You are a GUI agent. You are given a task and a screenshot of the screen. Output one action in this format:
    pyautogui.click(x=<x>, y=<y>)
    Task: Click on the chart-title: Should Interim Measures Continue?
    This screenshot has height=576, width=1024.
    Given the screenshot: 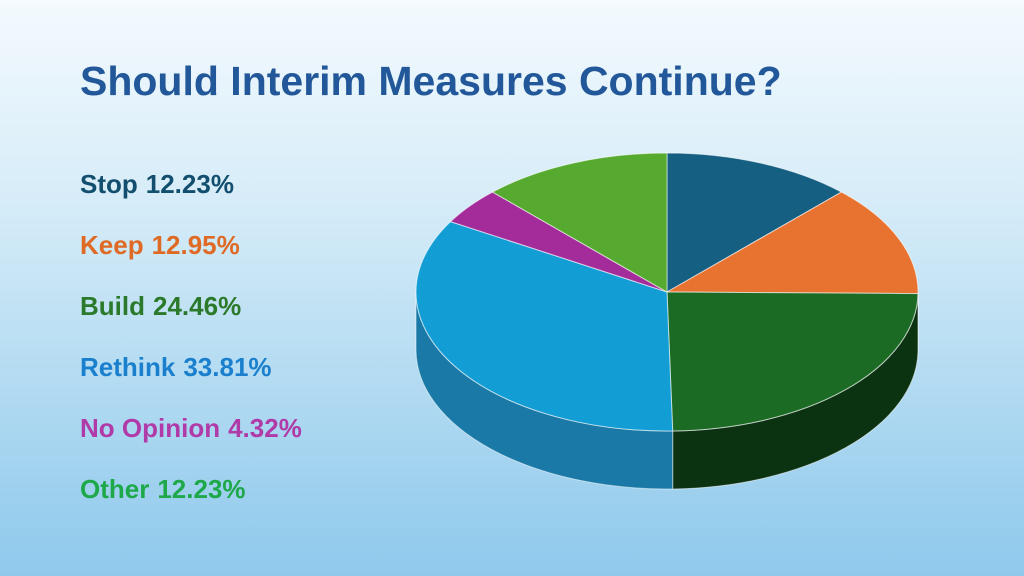 What is the action you would take?
    pyautogui.click(x=431, y=81)
    